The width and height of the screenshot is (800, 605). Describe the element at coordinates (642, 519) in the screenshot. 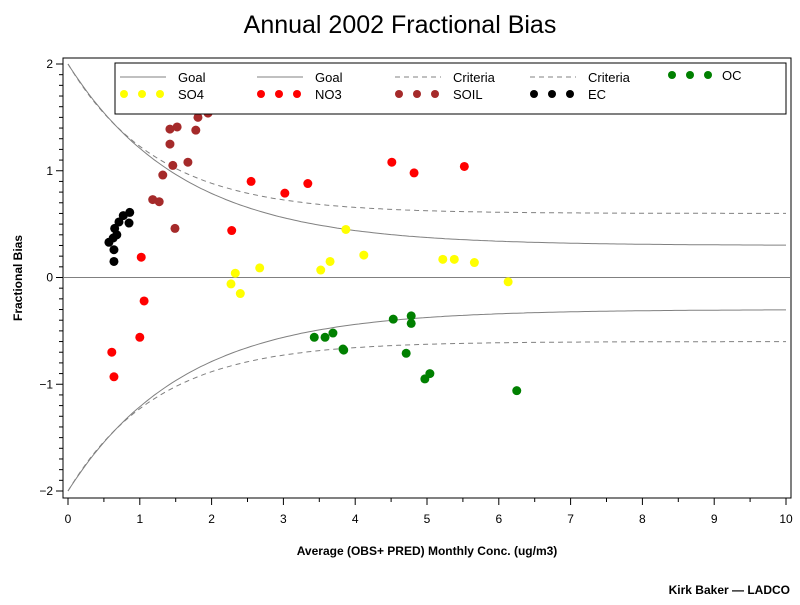

I see `x-tick-label: 8` at that location.